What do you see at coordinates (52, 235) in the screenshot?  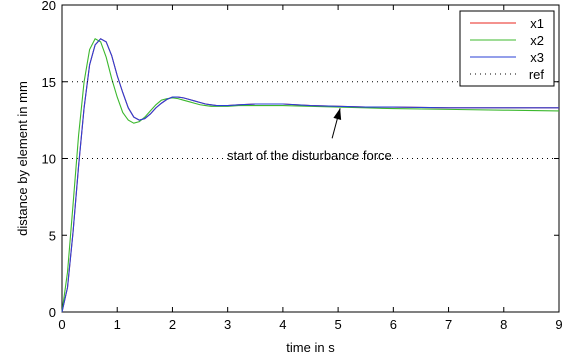 I see `y-tick-label: 5` at bounding box center [52, 235].